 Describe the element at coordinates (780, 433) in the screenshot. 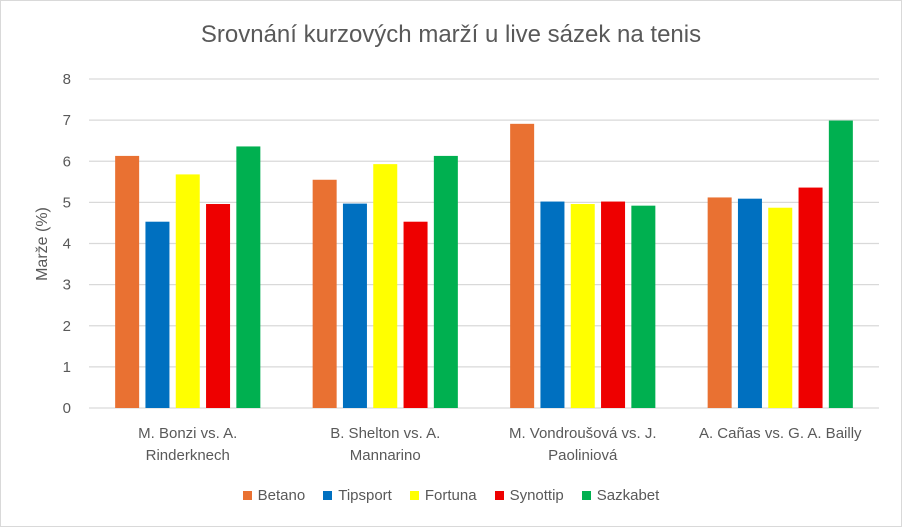

I see `x-tick-label: A. Cañas vs. G. A. Bailly` at that location.